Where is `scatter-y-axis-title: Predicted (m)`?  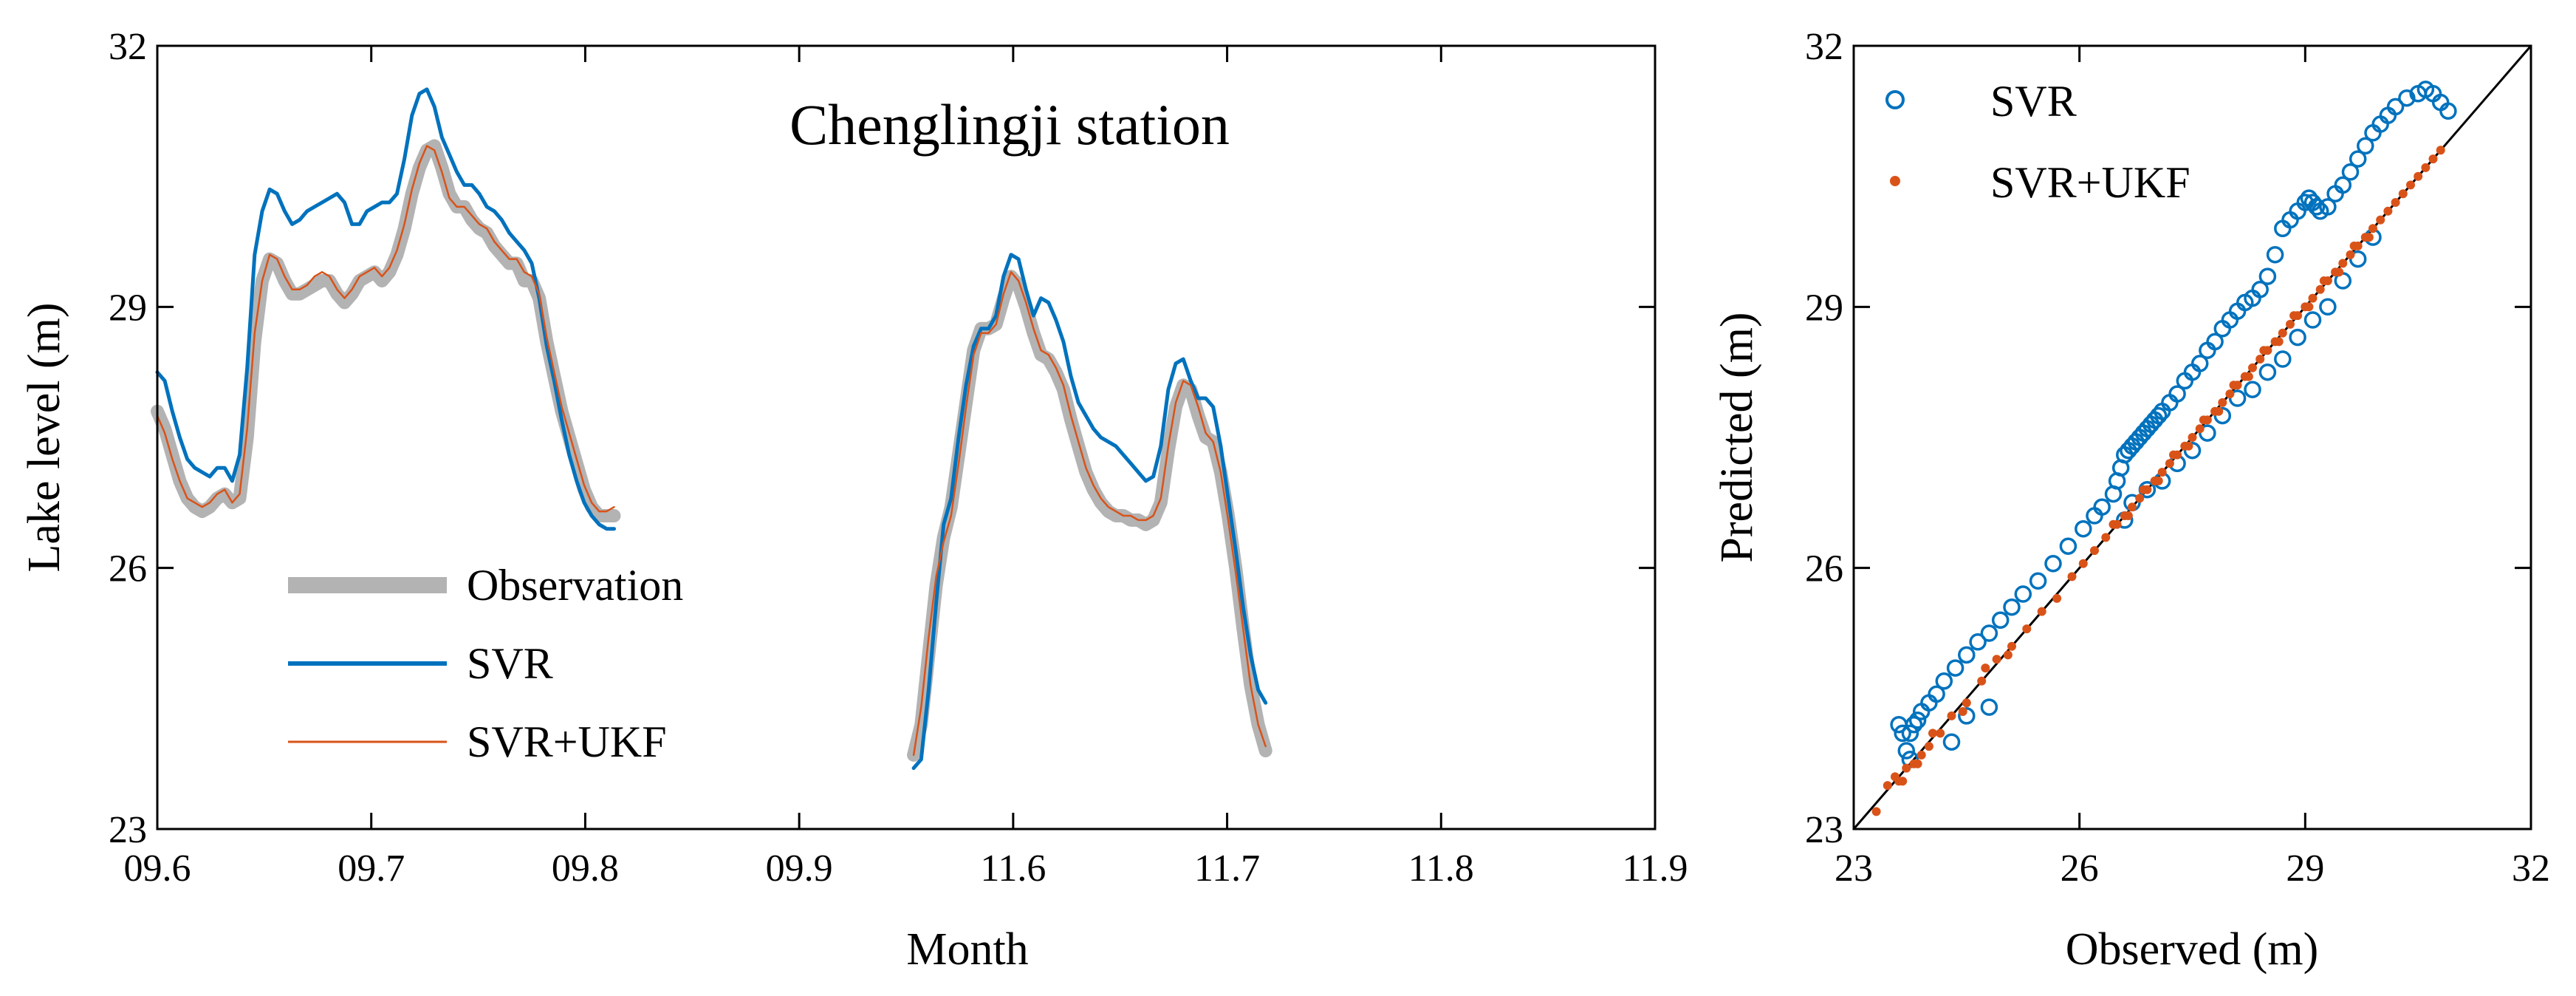 scatter-y-axis-title: Predicted (m) is located at coordinates (1737, 437).